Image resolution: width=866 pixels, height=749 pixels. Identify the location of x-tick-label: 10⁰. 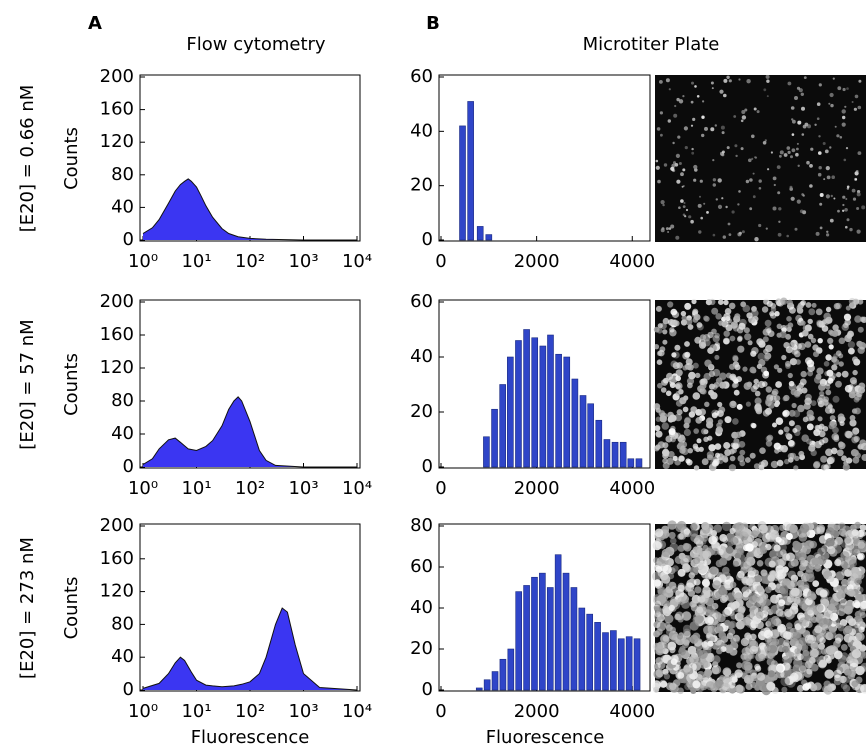
(143, 711).